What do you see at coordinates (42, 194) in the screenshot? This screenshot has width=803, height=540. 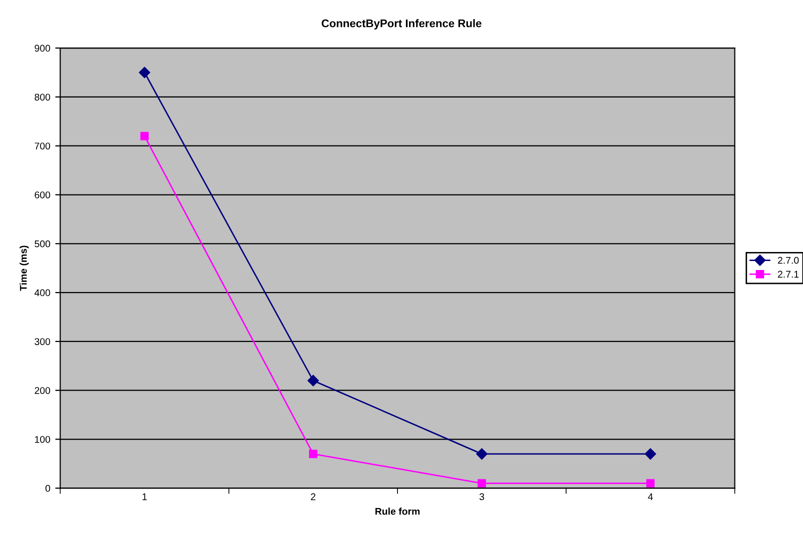 I see `y-tick-label: 600` at bounding box center [42, 194].